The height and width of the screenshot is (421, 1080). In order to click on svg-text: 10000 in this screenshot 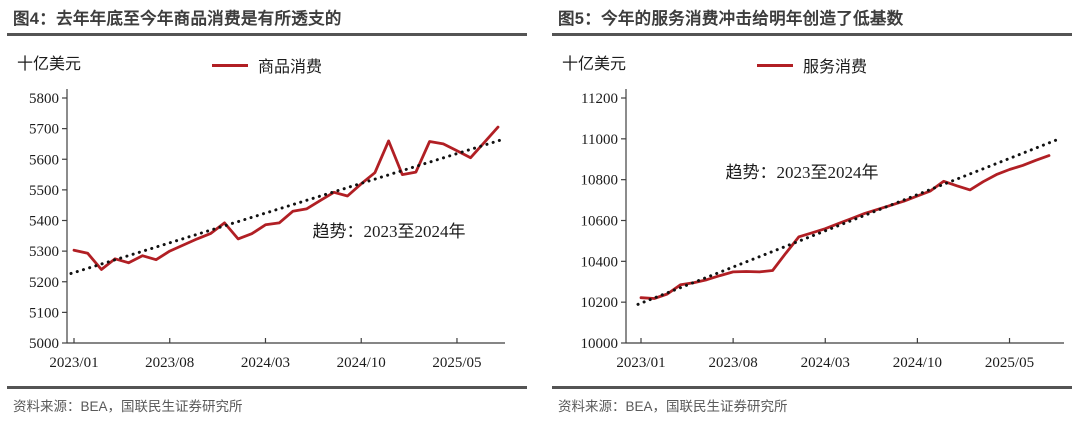, I will do `click(600, 344)`.